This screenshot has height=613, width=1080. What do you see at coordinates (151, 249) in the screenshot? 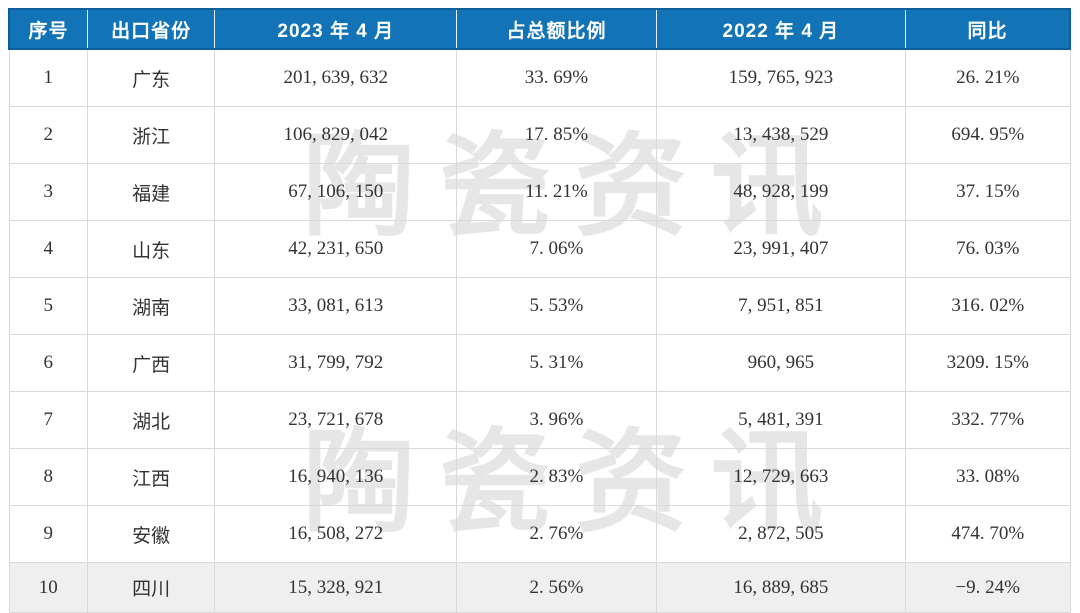
I see `table-cell: 山东` at bounding box center [151, 249].